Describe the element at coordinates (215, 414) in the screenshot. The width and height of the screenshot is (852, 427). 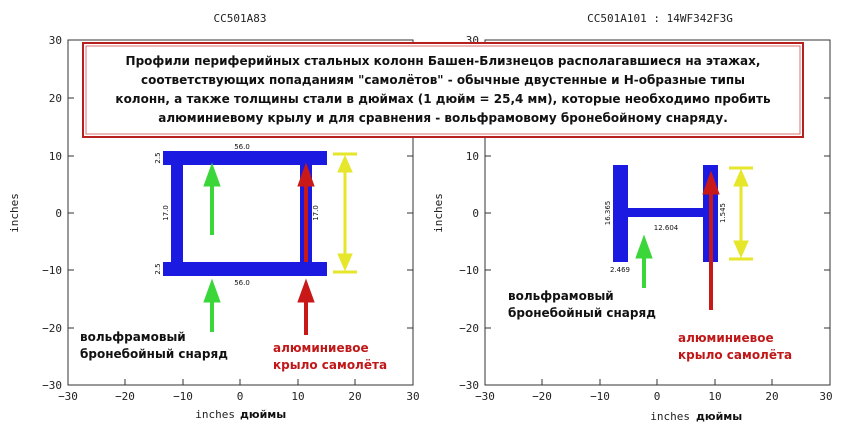
I see `left-x-axis-label: inches` at that location.